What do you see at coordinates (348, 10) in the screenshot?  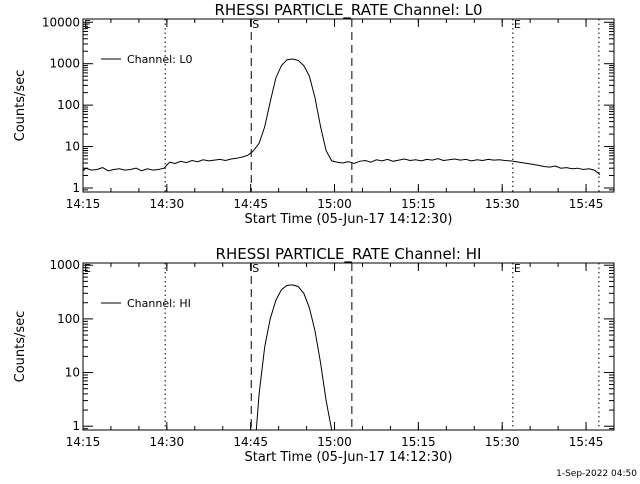 I see `chart-title: RHESSI PARTICLE_RATE Channel: L0` at bounding box center [348, 10].